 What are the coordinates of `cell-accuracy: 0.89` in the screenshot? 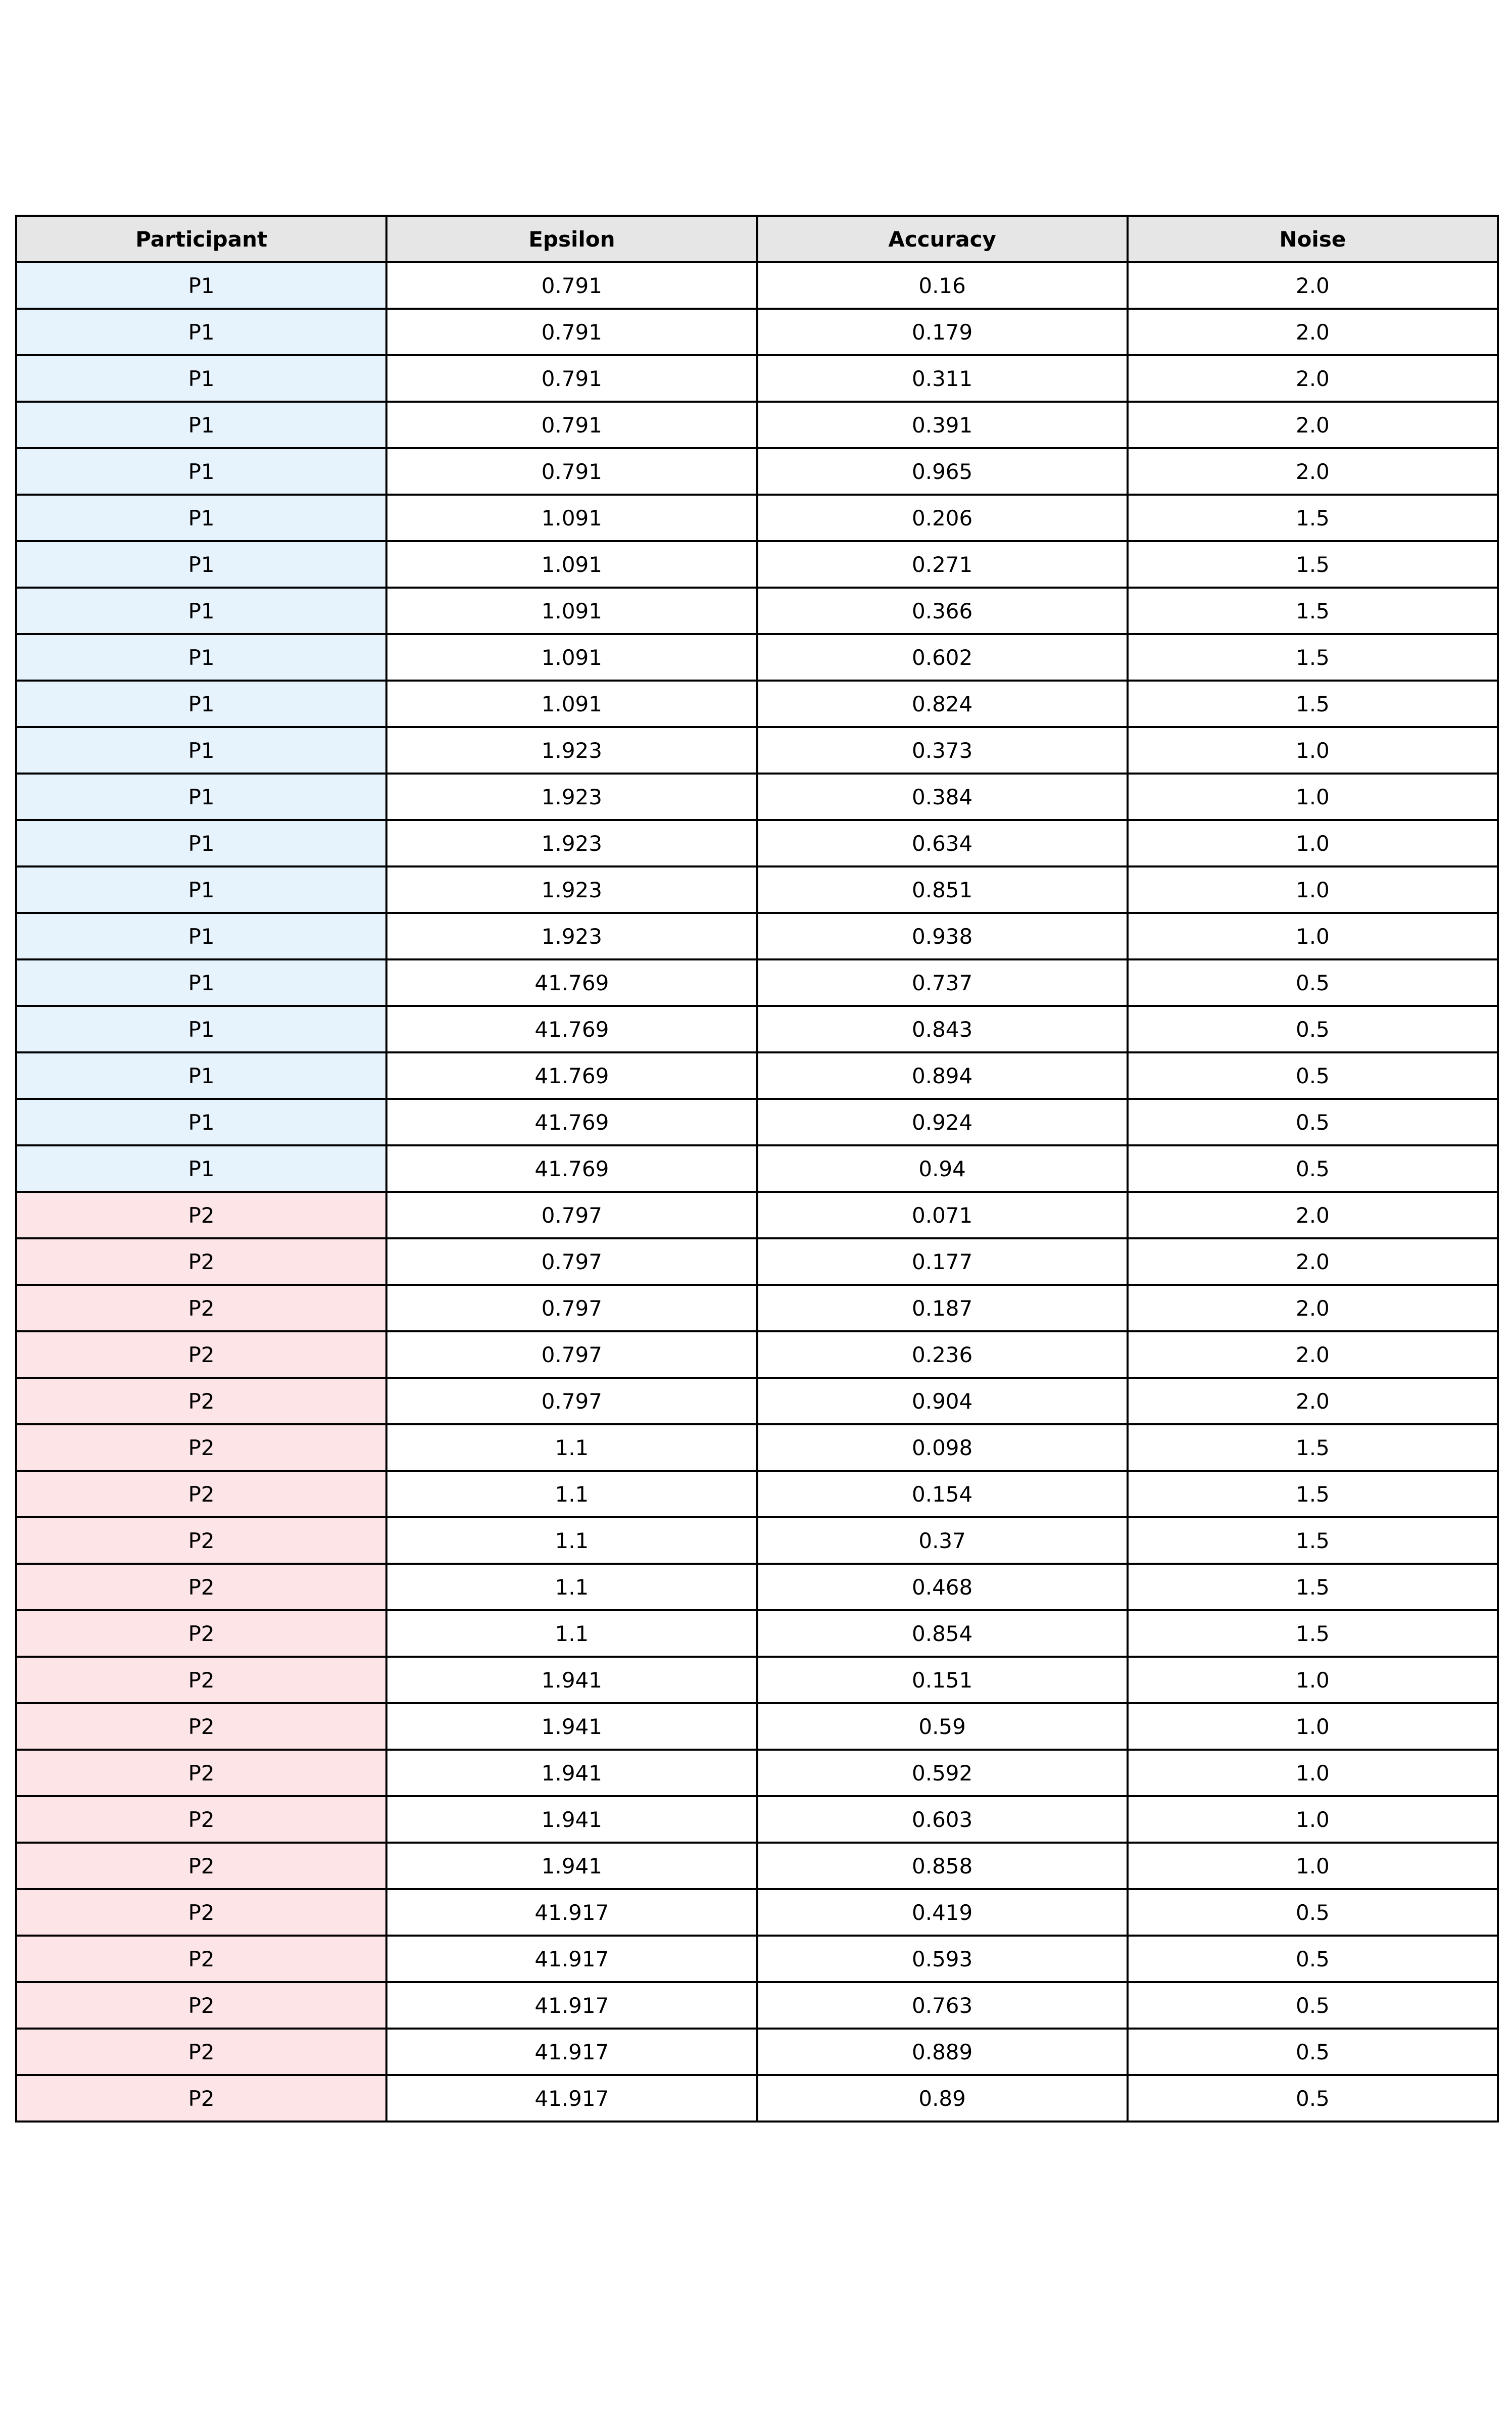 It's located at (942, 2099).